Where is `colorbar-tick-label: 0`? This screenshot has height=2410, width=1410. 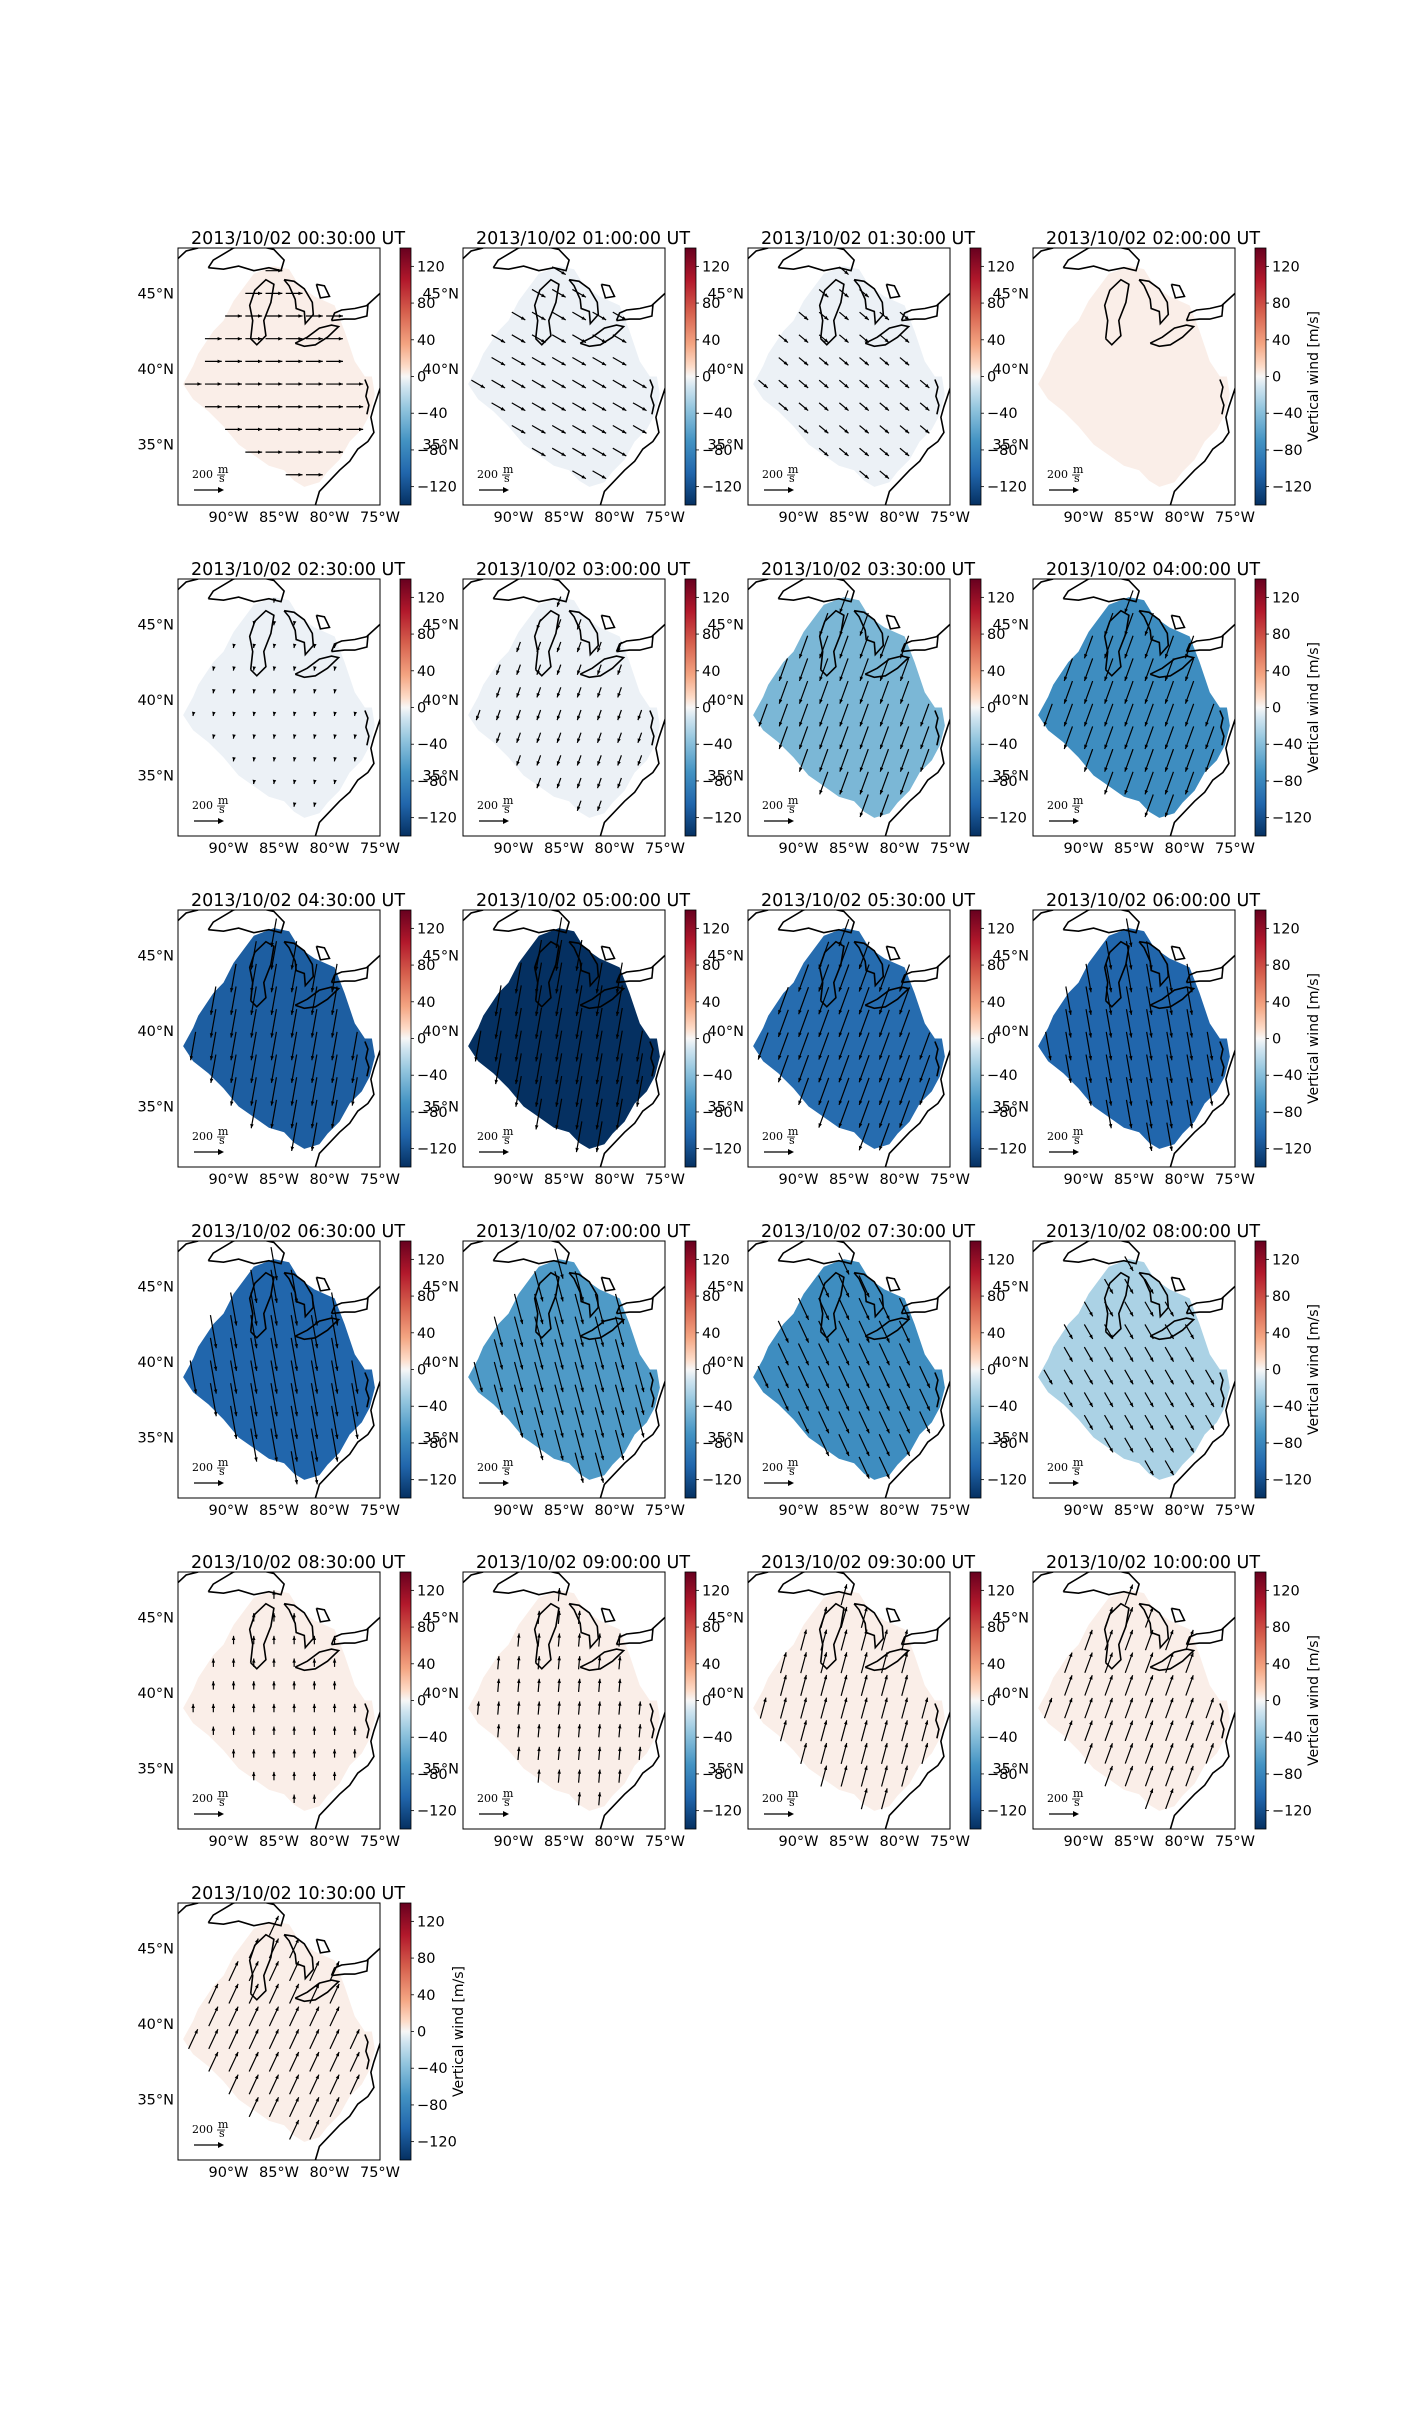
colorbar-tick-label: 0 is located at coordinates (706, 709).